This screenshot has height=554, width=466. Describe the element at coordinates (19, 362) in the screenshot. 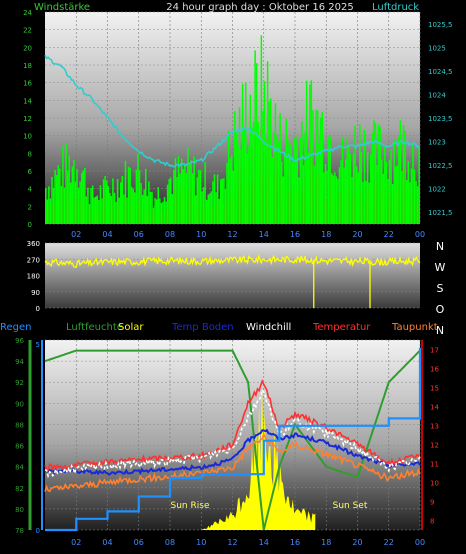

I see `humidity-tick-label: 94` at that location.